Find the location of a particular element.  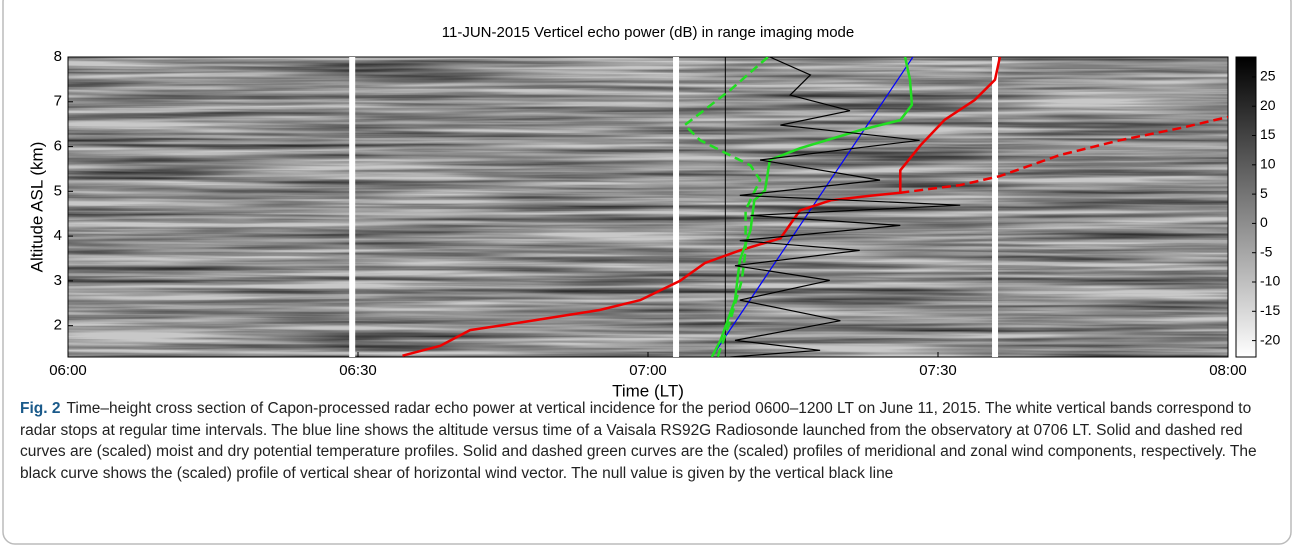

colorbar-tick-label: 5 is located at coordinates (1264, 193).